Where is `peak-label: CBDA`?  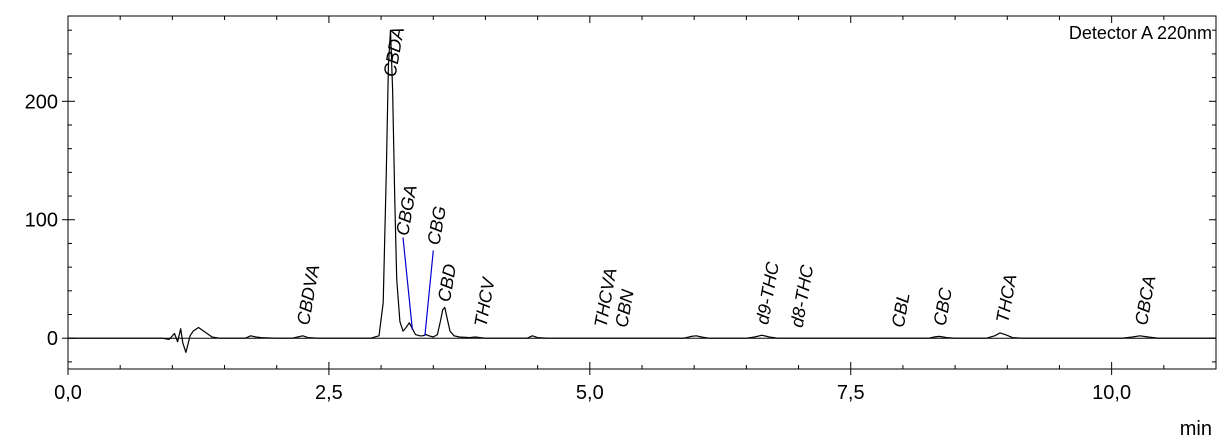 peak-label: CBDA is located at coordinates (394, 52).